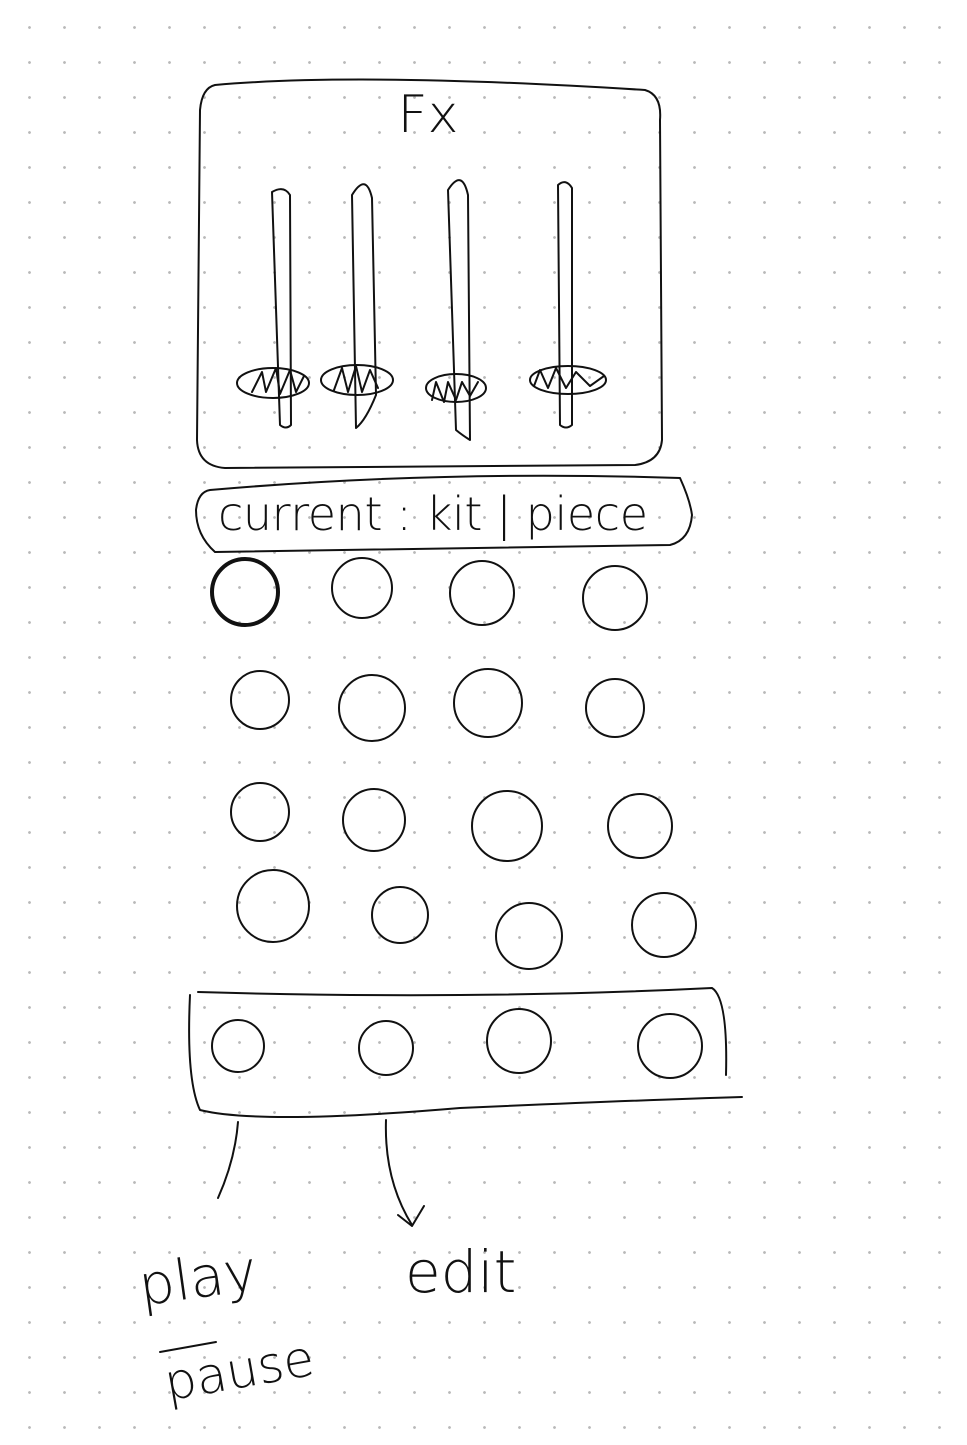 The height and width of the screenshot is (1445, 967). Describe the element at coordinates (428, 115) in the screenshot. I see `fx-title: Fx` at that location.